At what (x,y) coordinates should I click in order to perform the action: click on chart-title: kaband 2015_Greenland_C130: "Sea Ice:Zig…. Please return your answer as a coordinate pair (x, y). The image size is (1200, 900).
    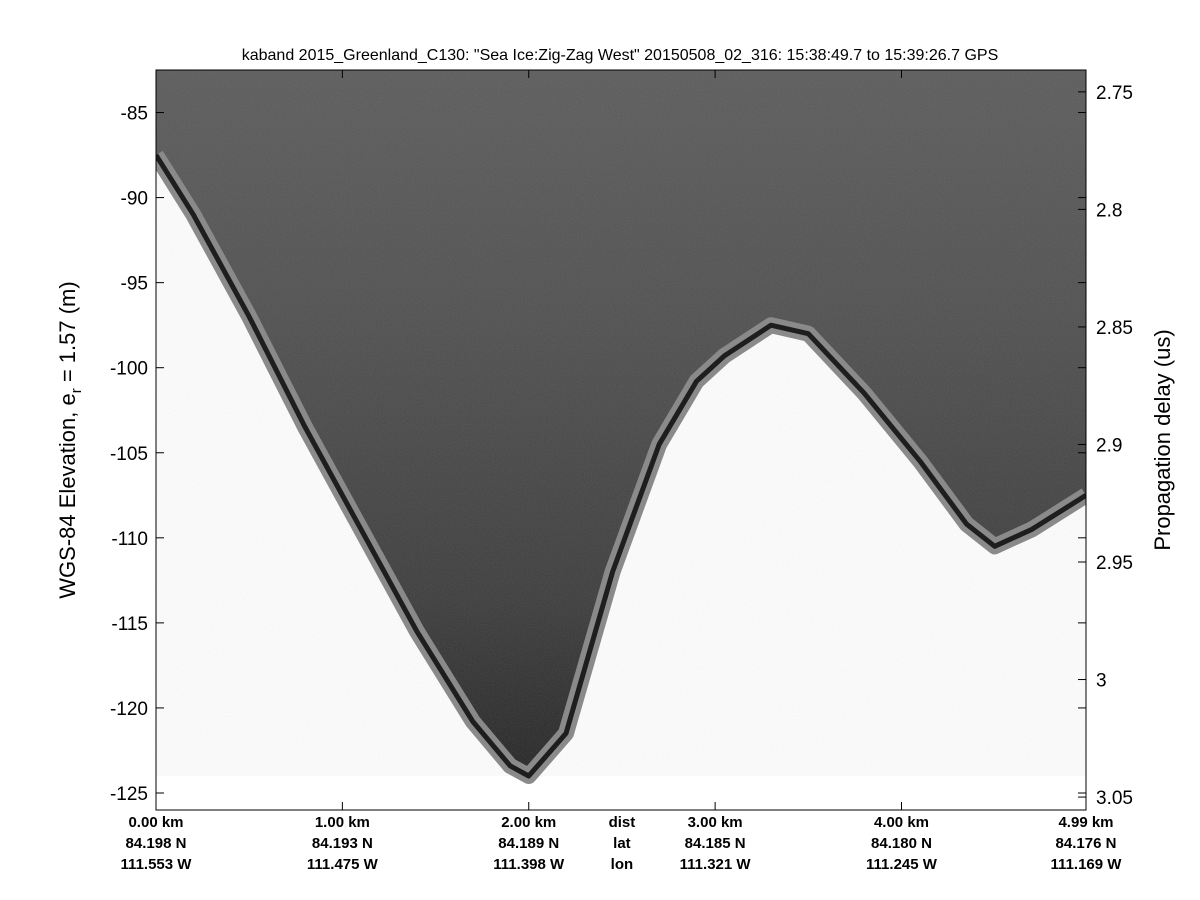
    Looking at the image, I should click on (620, 55).